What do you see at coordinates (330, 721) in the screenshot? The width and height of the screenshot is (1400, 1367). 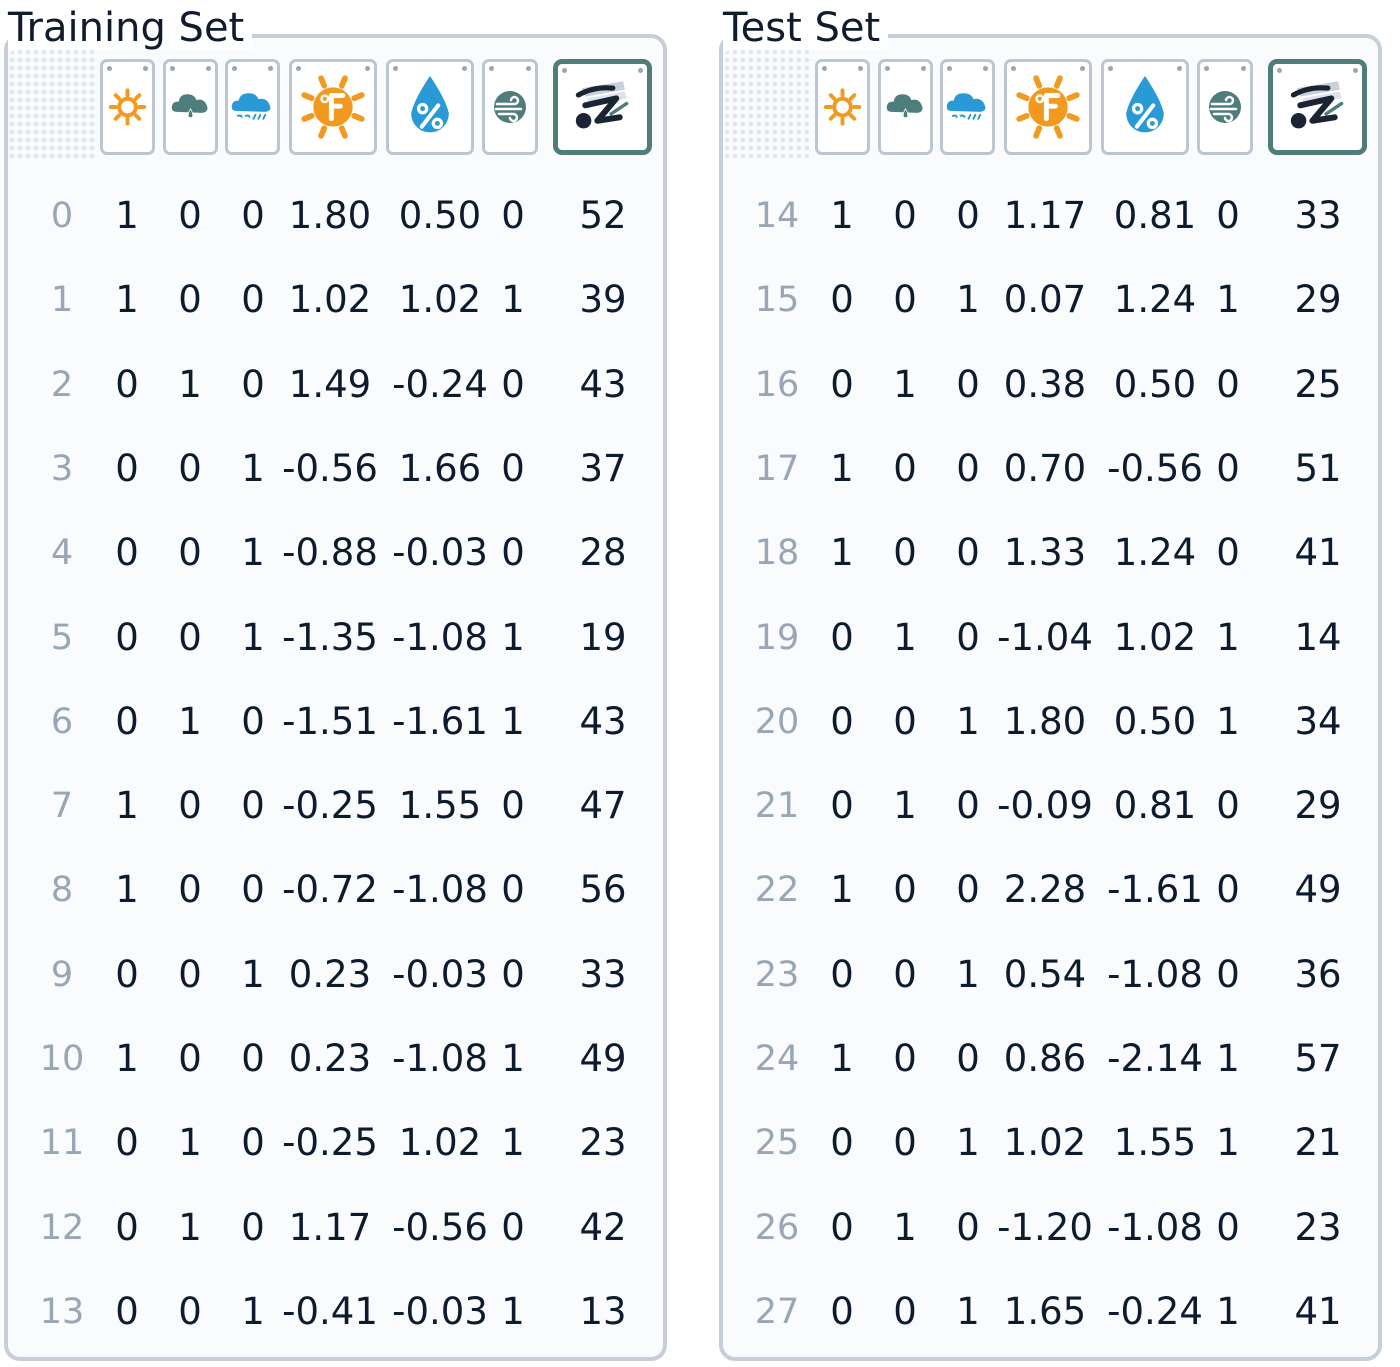 I see `cell-temp: -1.51` at bounding box center [330, 721].